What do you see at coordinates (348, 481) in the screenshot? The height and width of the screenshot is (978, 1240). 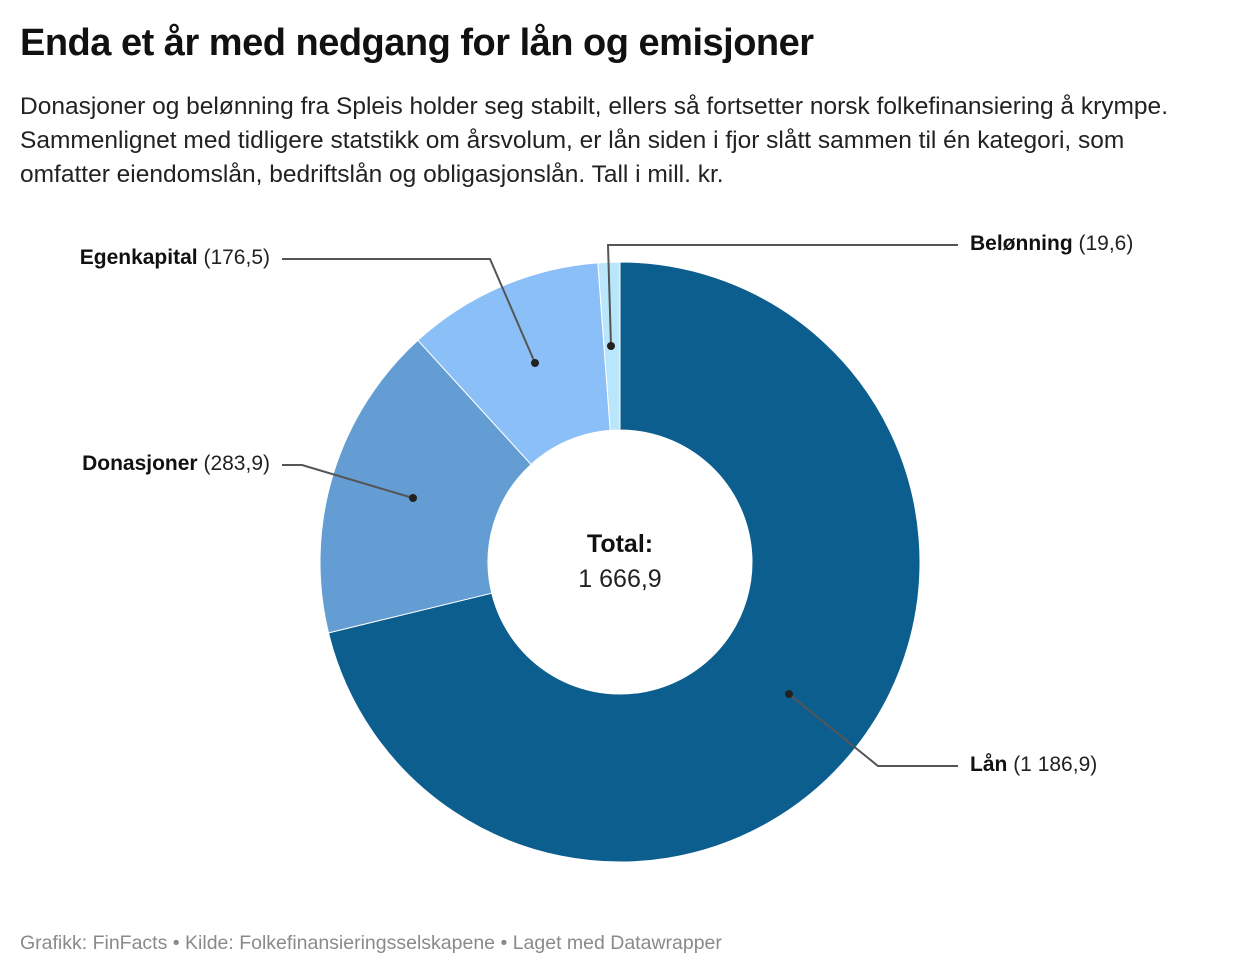 I see `leader-line-donasjoner` at bounding box center [348, 481].